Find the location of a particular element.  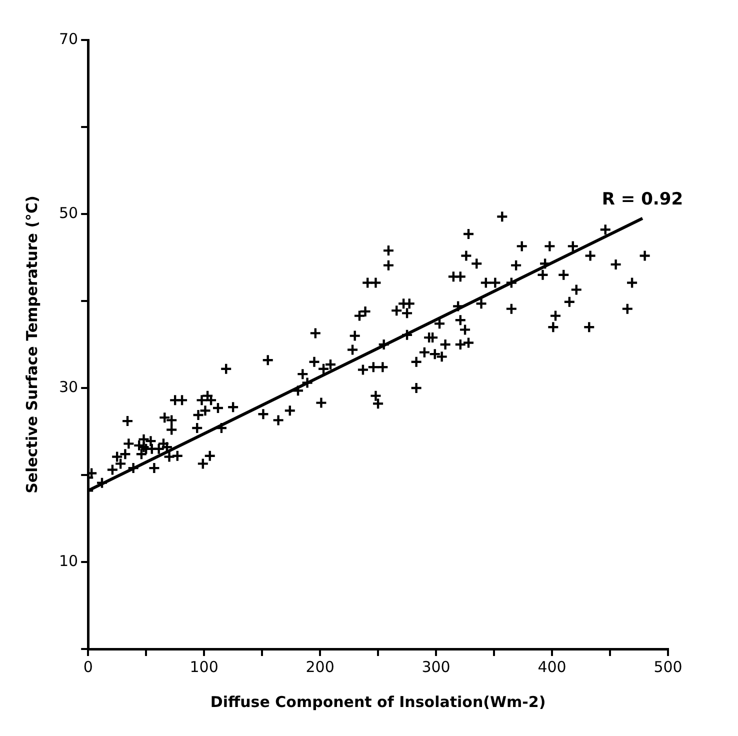

x-tick-label: 100 is located at coordinates (204, 667).